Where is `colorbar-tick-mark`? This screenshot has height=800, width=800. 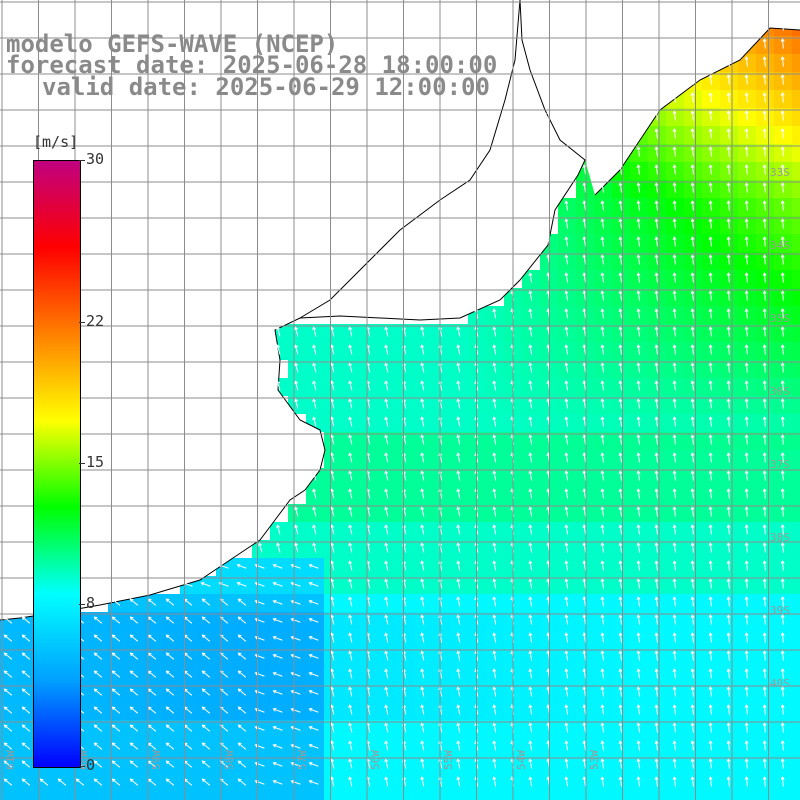 colorbar-tick-mark is located at coordinates (82, 463).